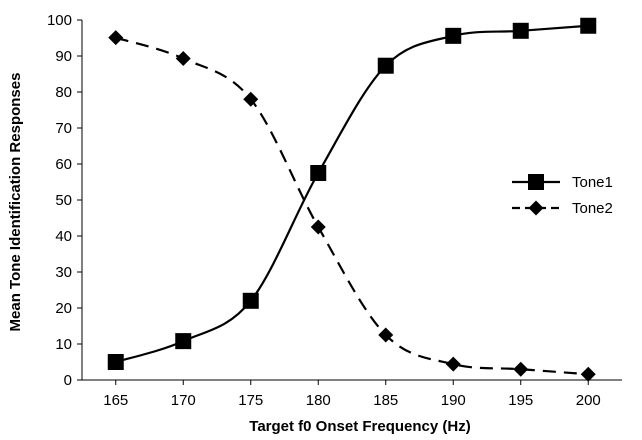  Describe the element at coordinates (15, 202) in the screenshot. I see `y-axis-title: Mean Tone Identification Responses` at that location.